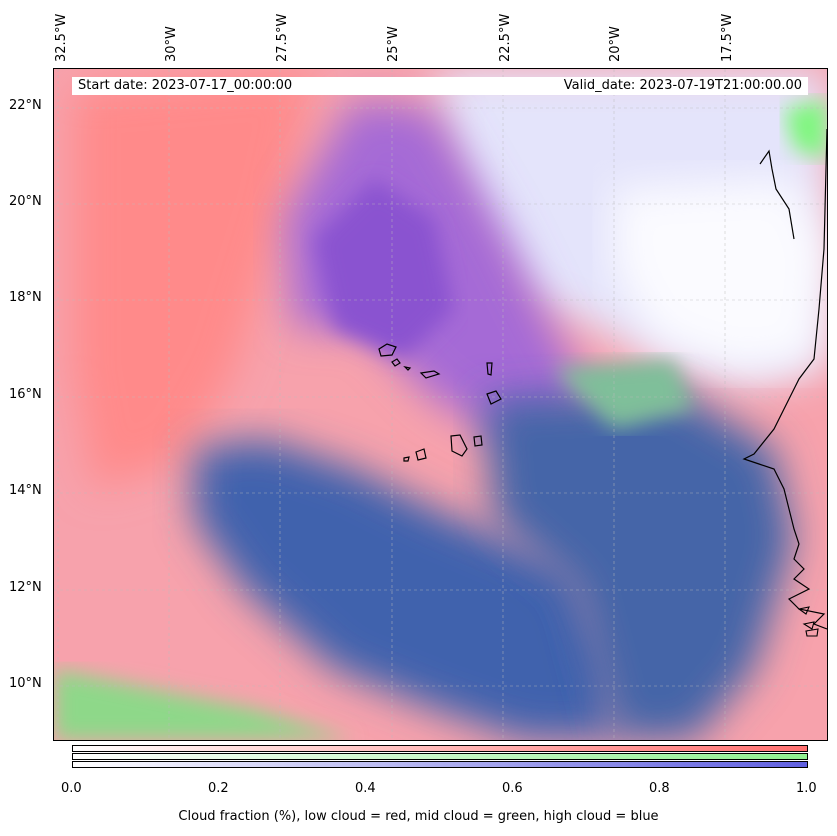  Describe the element at coordinates (25, 297) in the screenshot. I see `lat-label-18n: 18°N` at that location.